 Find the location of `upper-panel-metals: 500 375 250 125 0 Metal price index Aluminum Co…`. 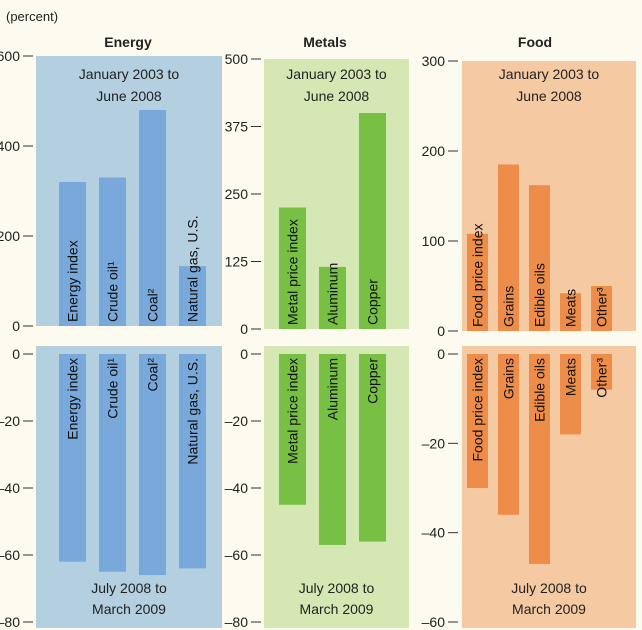

upper-panel-metals: 500 375 250 125 0 Metal price index Aluminum Co… is located at coordinates (317, 194).